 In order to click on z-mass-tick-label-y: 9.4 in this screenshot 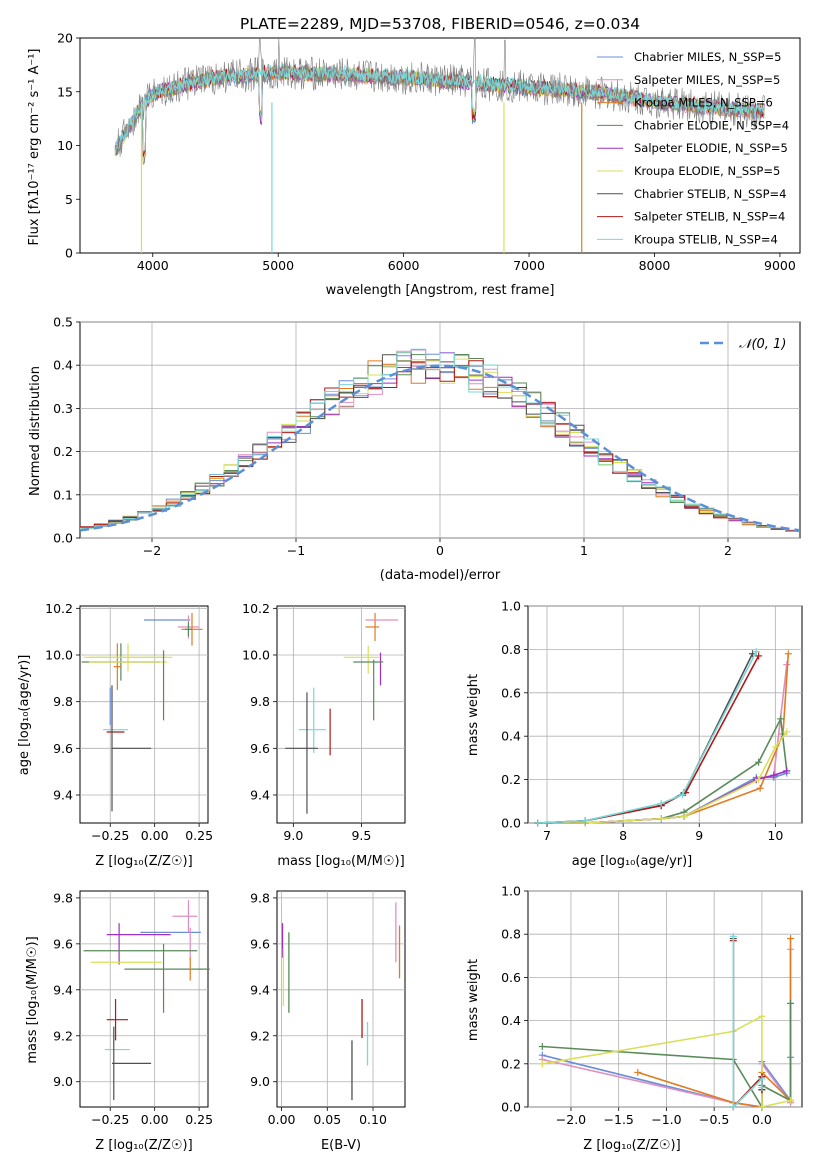, I will do `click(63, 989)`.